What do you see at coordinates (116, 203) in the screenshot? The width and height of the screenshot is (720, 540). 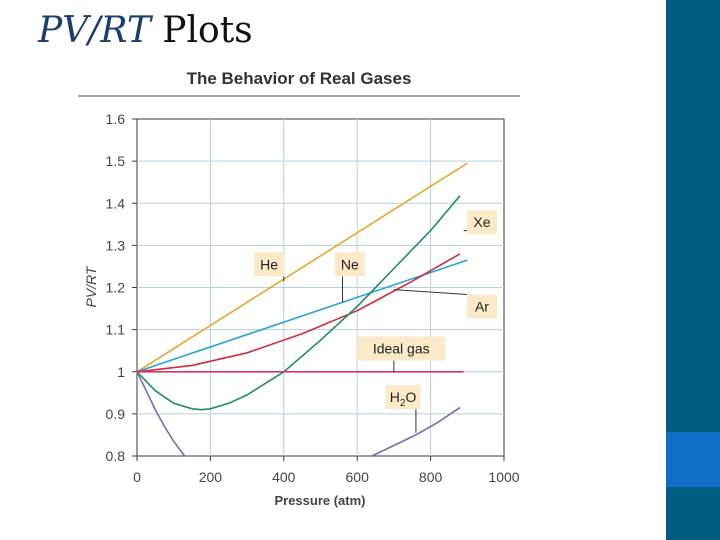 I see `y-tick-label: 1.4` at bounding box center [116, 203].